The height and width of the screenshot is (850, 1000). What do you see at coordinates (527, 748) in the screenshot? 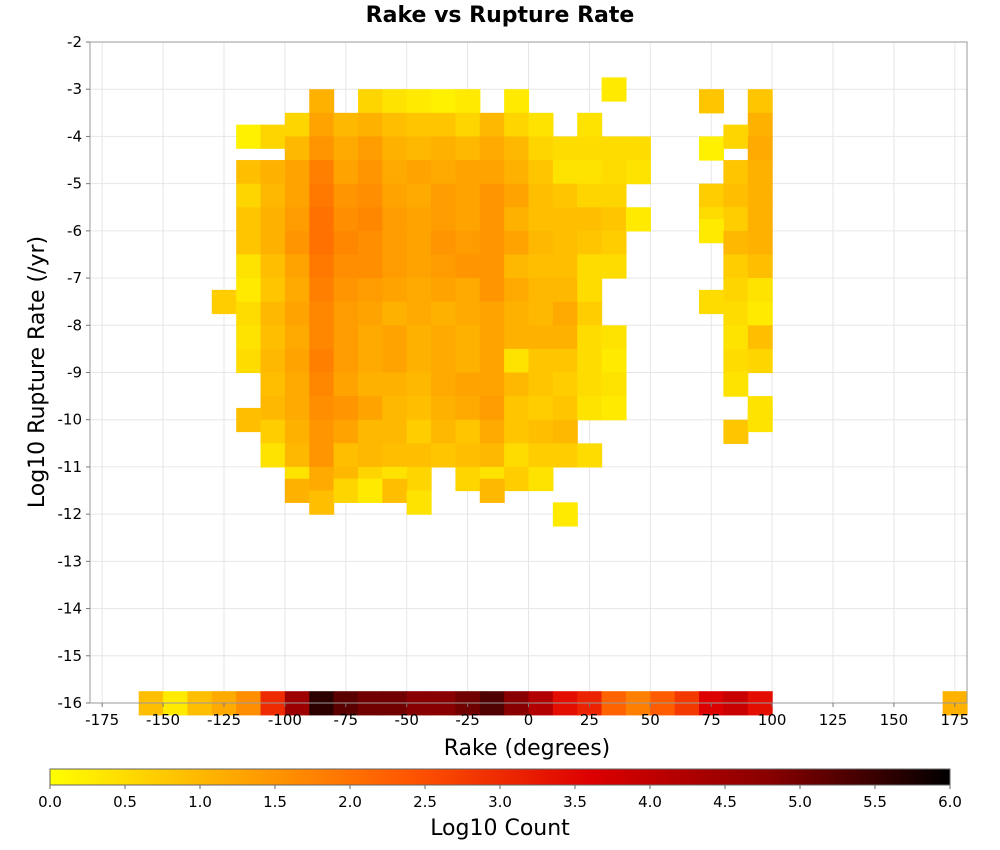
I see `x-axis-label: Rake (degrees)` at bounding box center [527, 748].